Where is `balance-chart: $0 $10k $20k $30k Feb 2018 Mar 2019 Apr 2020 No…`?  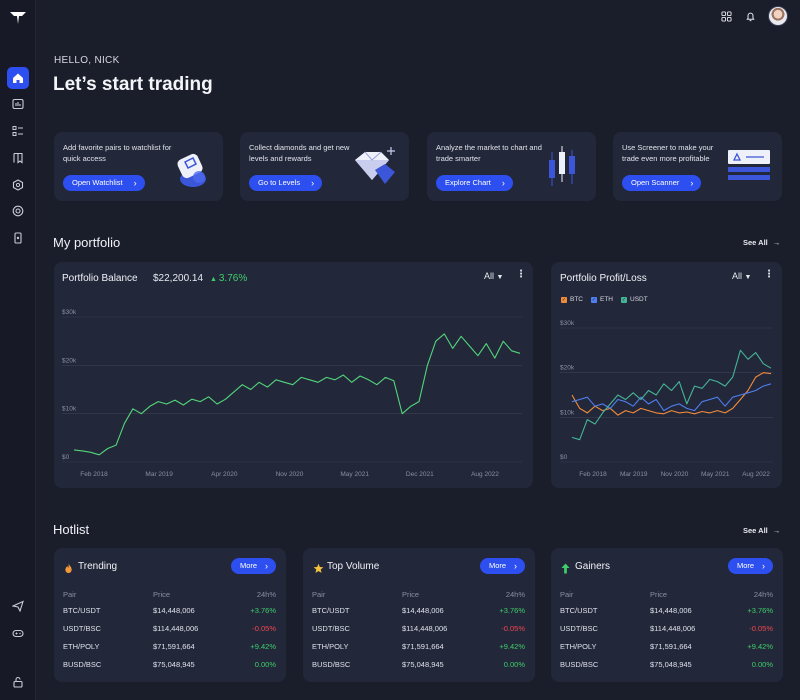 balance-chart: $0 $10k $20k $30k Feb 2018 Mar 2019 Apr 2020 No… is located at coordinates (292, 393).